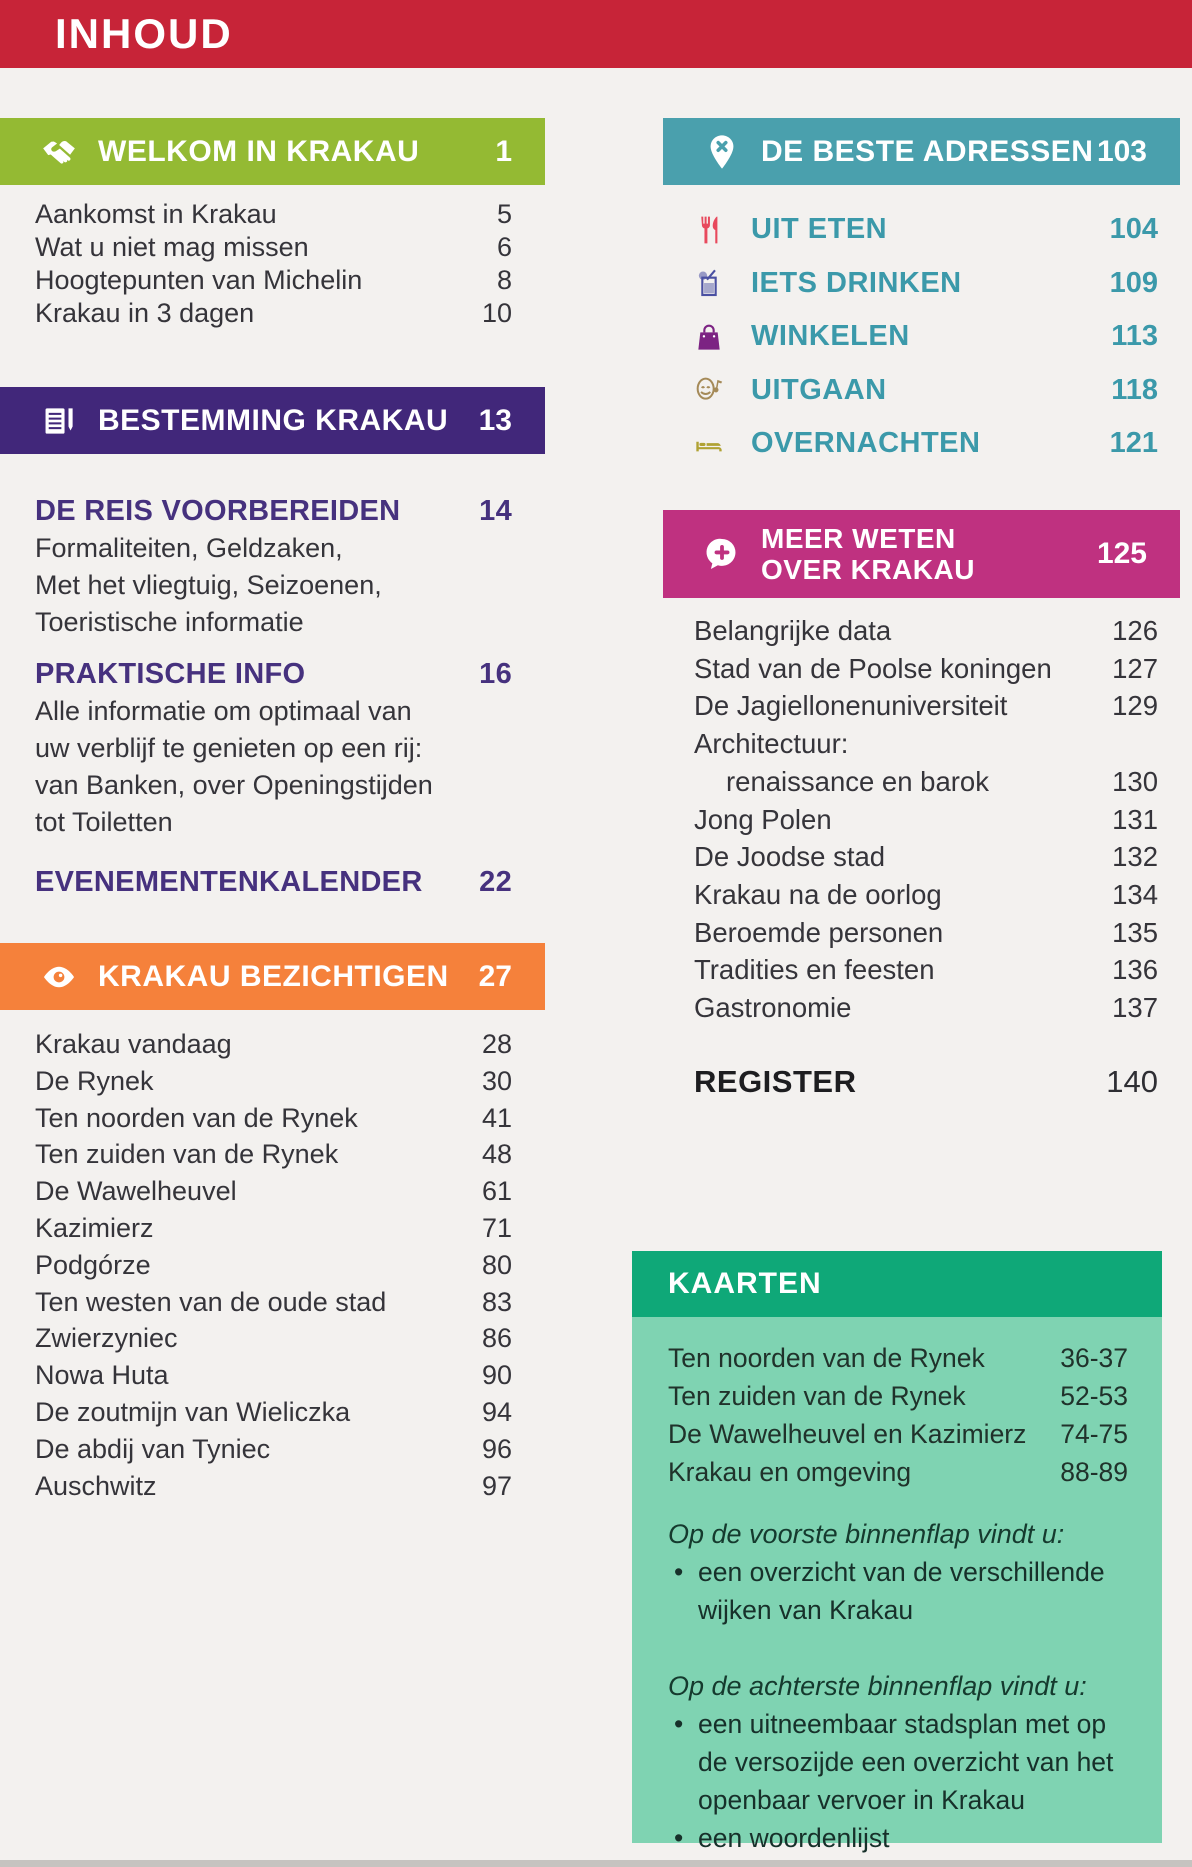 This screenshot has width=1192, height=1867. What do you see at coordinates (1133, 282) in the screenshot?
I see `adressen-page: 109` at bounding box center [1133, 282].